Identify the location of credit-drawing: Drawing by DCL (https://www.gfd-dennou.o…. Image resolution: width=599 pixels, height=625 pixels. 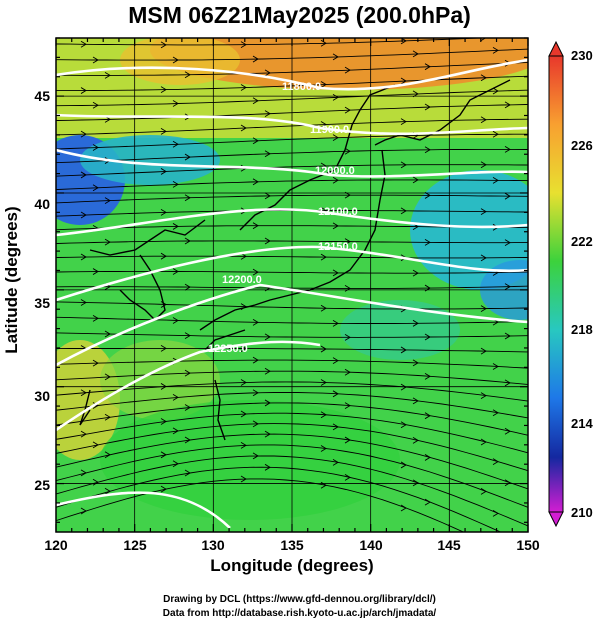
(299, 599).